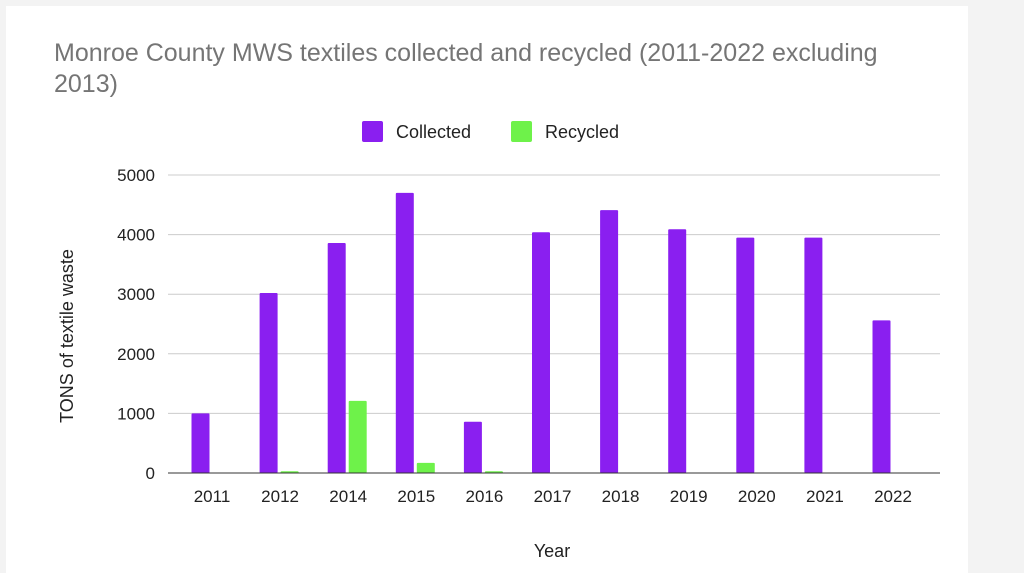  I want to click on bar-recycled-2015, so click(425, 467).